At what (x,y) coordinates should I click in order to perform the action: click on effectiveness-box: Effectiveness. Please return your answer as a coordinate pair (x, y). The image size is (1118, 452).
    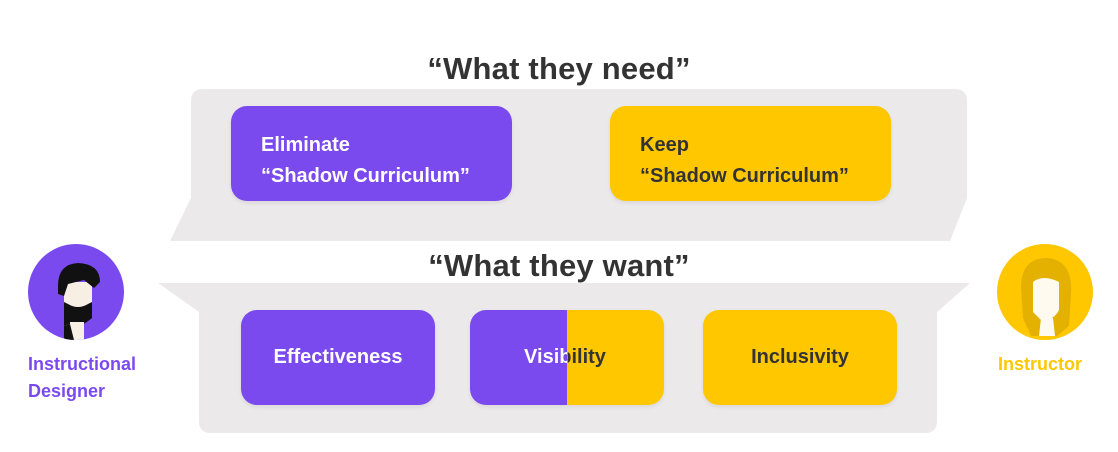
    Looking at the image, I should click on (338, 357).